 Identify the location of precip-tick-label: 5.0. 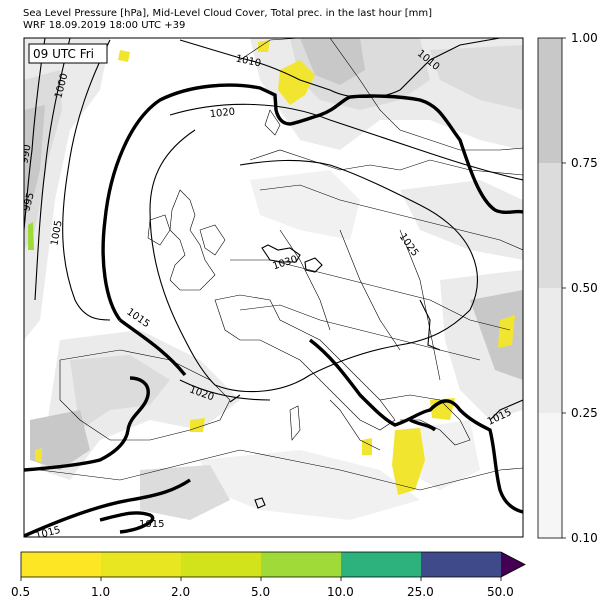
(261, 592).